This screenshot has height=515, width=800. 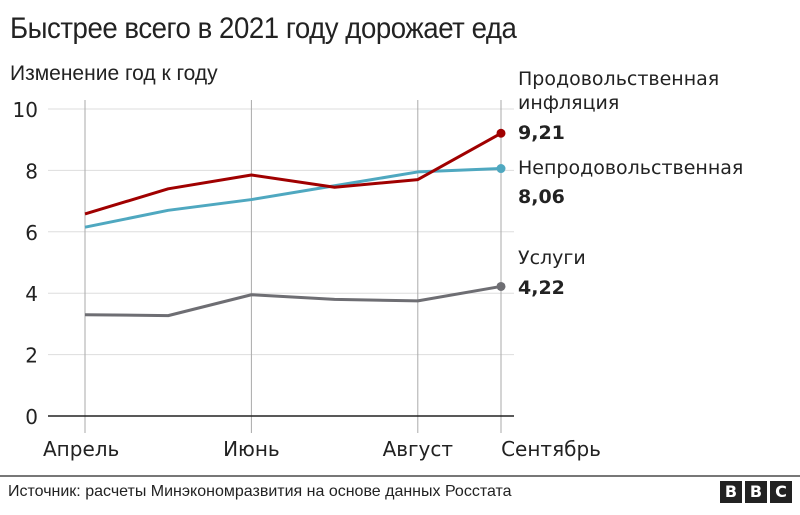 I want to click on chart-title: Быстрее всего в 2021 году дорожает еда, so click(x=263, y=28).